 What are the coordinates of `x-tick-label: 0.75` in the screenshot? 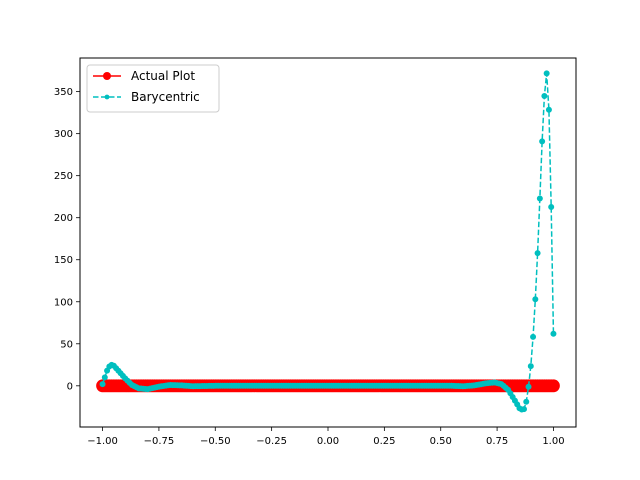 It's located at (497, 441).